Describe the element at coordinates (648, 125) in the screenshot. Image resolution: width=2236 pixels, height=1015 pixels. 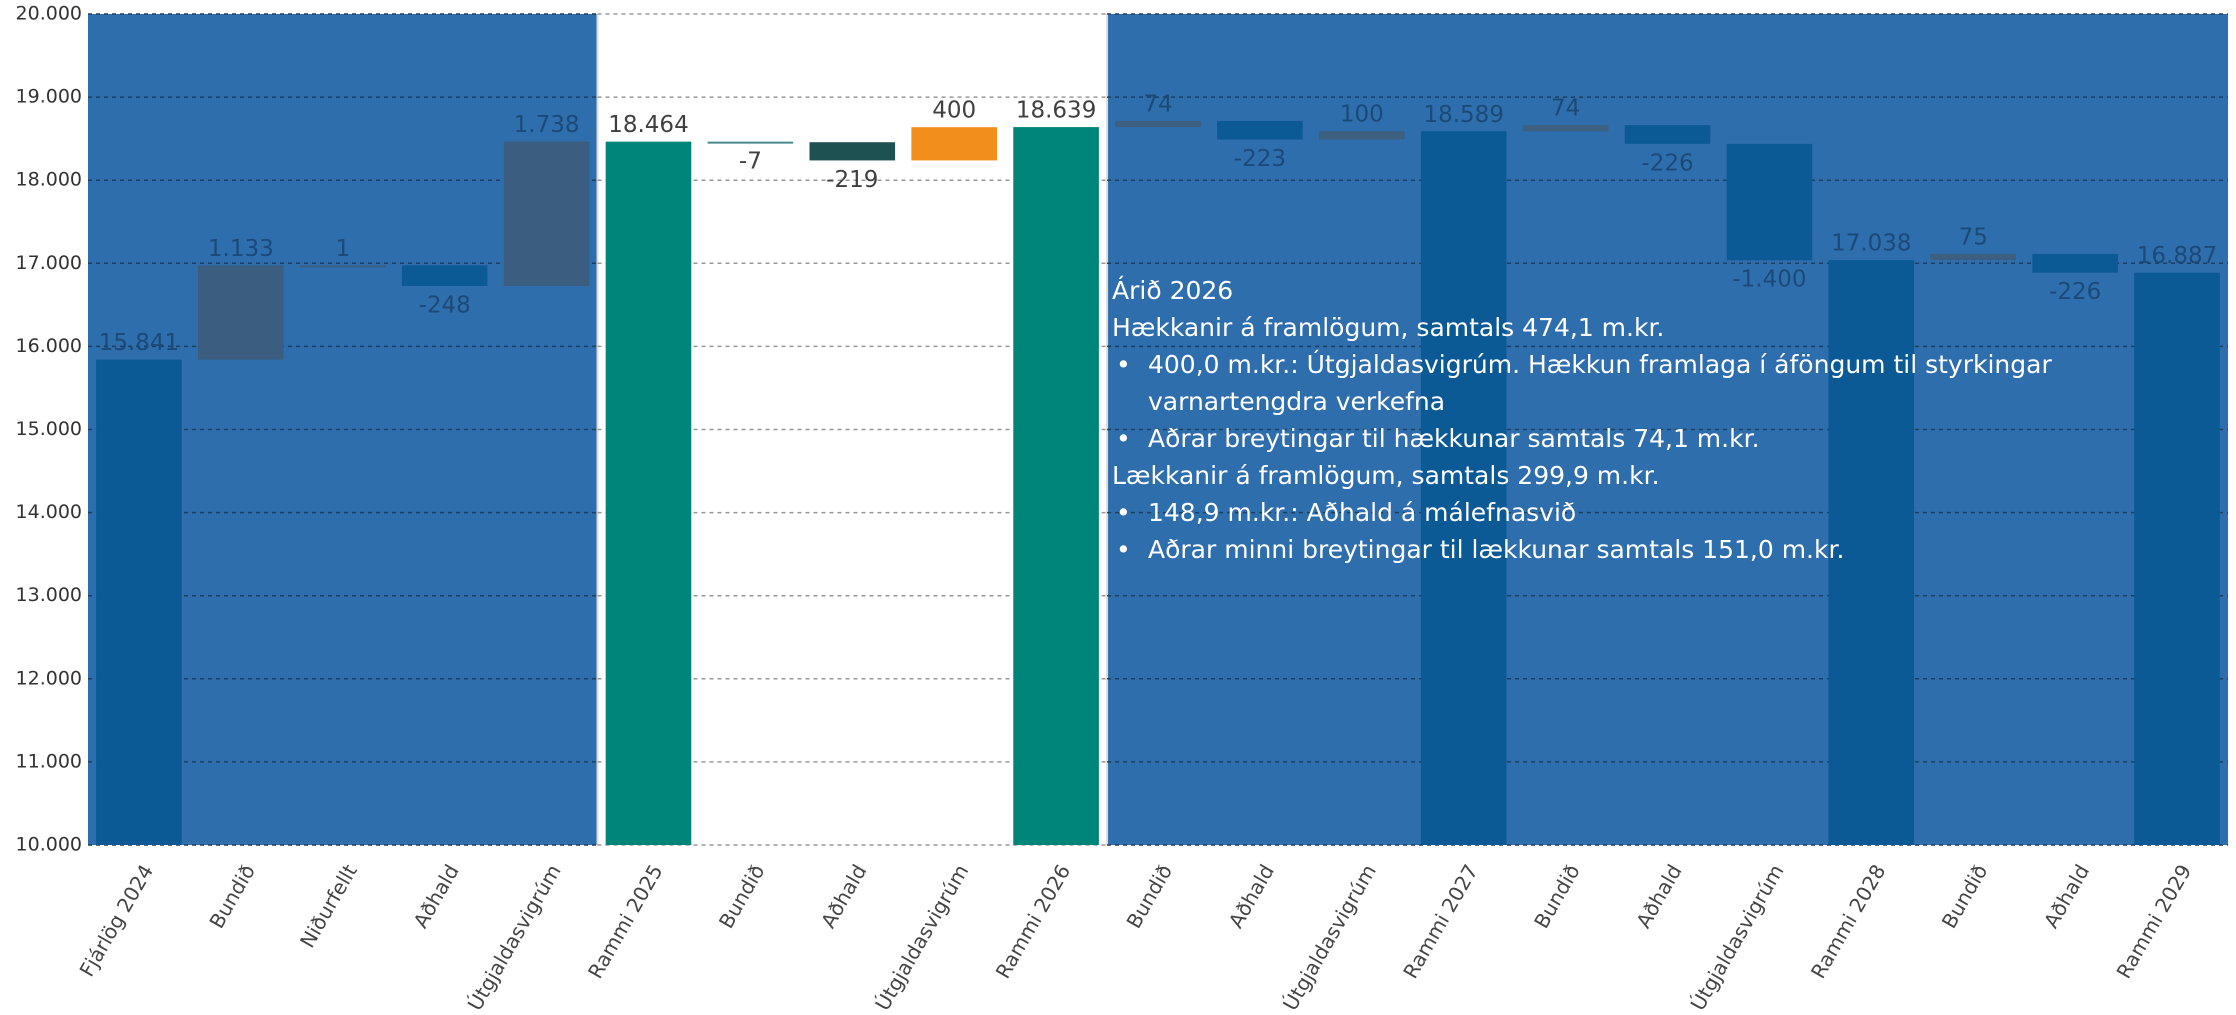
I see `value-label: 18.464` at that location.